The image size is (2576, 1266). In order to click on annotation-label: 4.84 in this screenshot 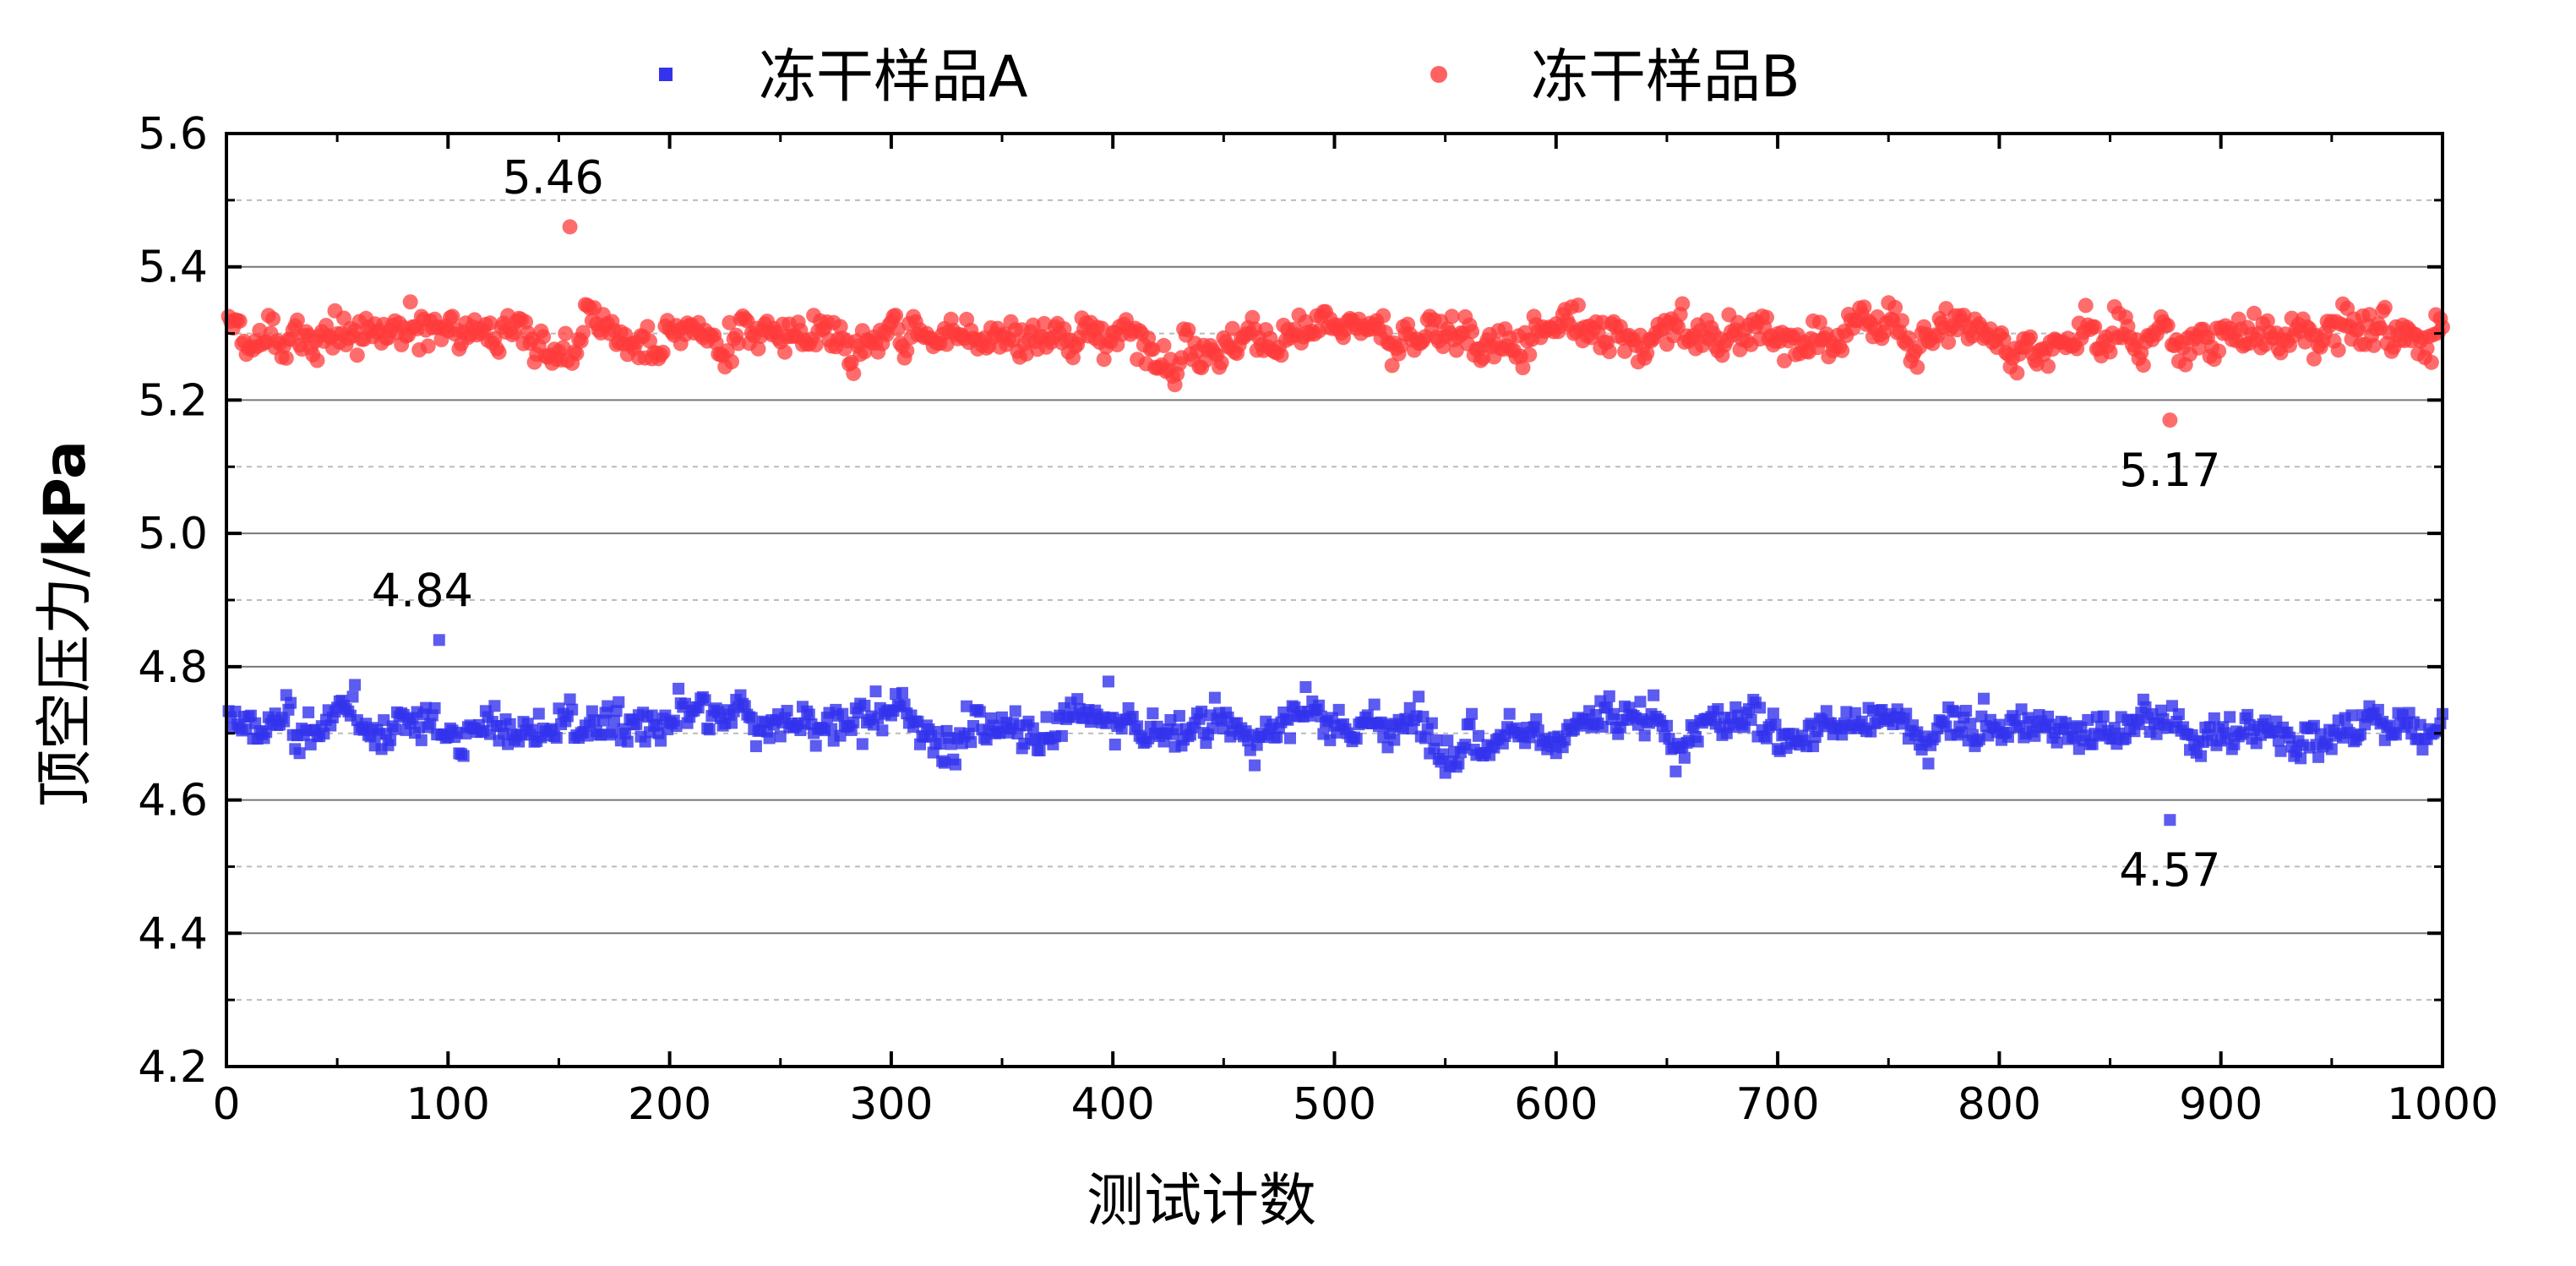, I will do `click(422, 590)`.